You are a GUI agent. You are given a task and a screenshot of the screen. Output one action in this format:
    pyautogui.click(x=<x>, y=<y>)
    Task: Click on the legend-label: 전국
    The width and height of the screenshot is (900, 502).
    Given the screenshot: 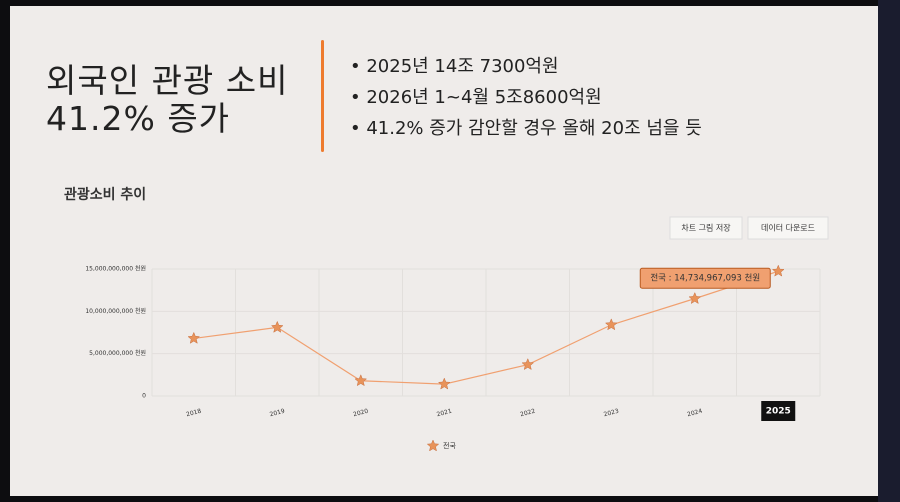 What is the action you would take?
    pyautogui.click(x=449, y=445)
    